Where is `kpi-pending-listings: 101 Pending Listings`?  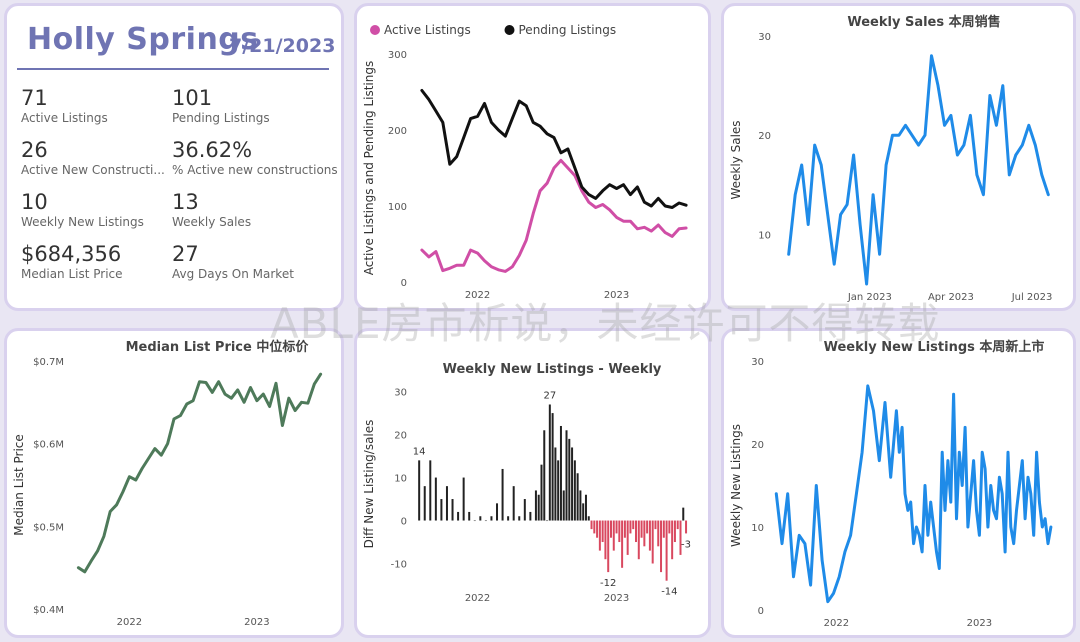 kpi-pending-listings: 101 Pending Listings is located at coordinates (252, 106).